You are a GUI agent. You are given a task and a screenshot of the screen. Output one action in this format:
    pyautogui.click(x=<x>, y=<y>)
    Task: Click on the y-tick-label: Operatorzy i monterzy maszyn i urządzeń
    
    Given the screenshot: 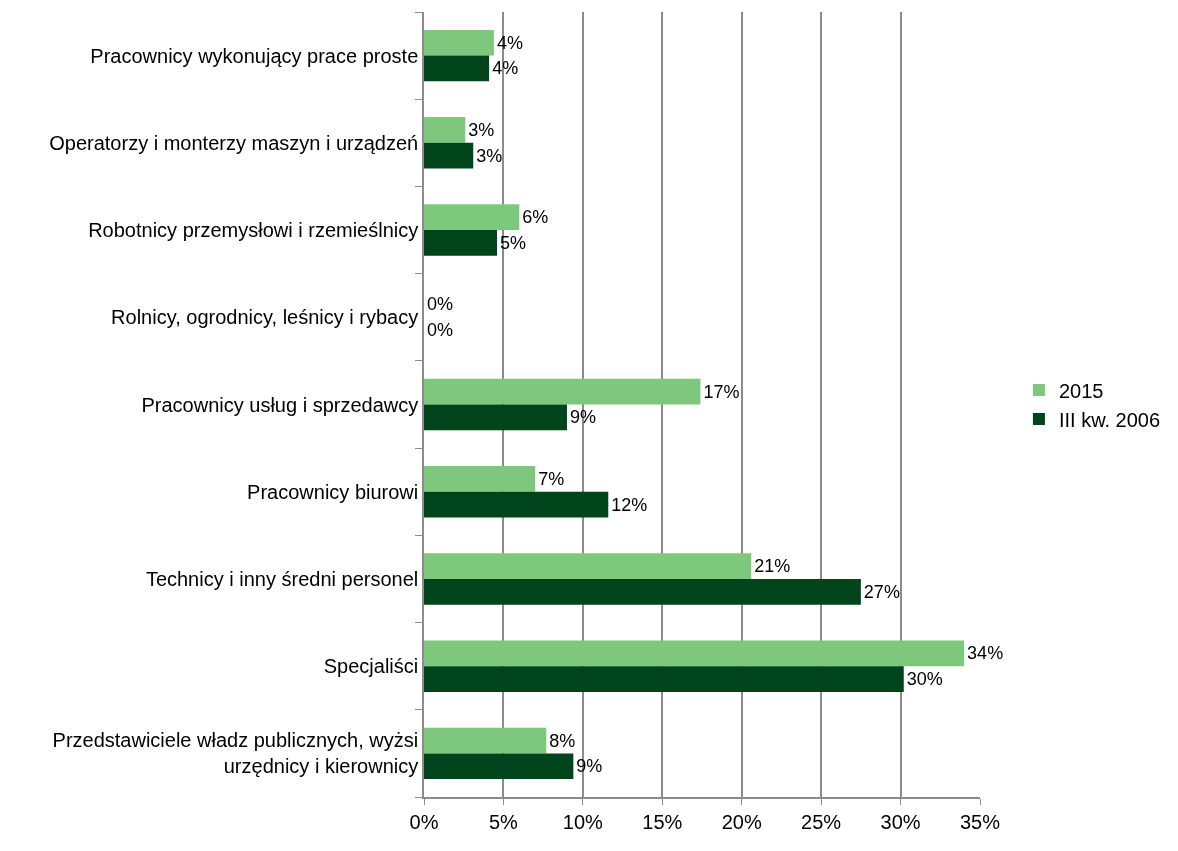 What is the action you would take?
    pyautogui.click(x=234, y=142)
    